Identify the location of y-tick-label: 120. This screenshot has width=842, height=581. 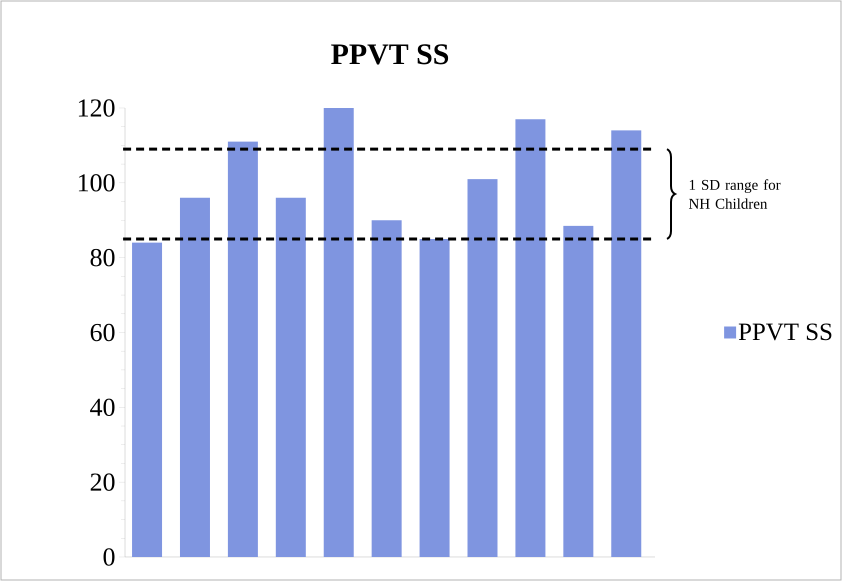
(96, 108).